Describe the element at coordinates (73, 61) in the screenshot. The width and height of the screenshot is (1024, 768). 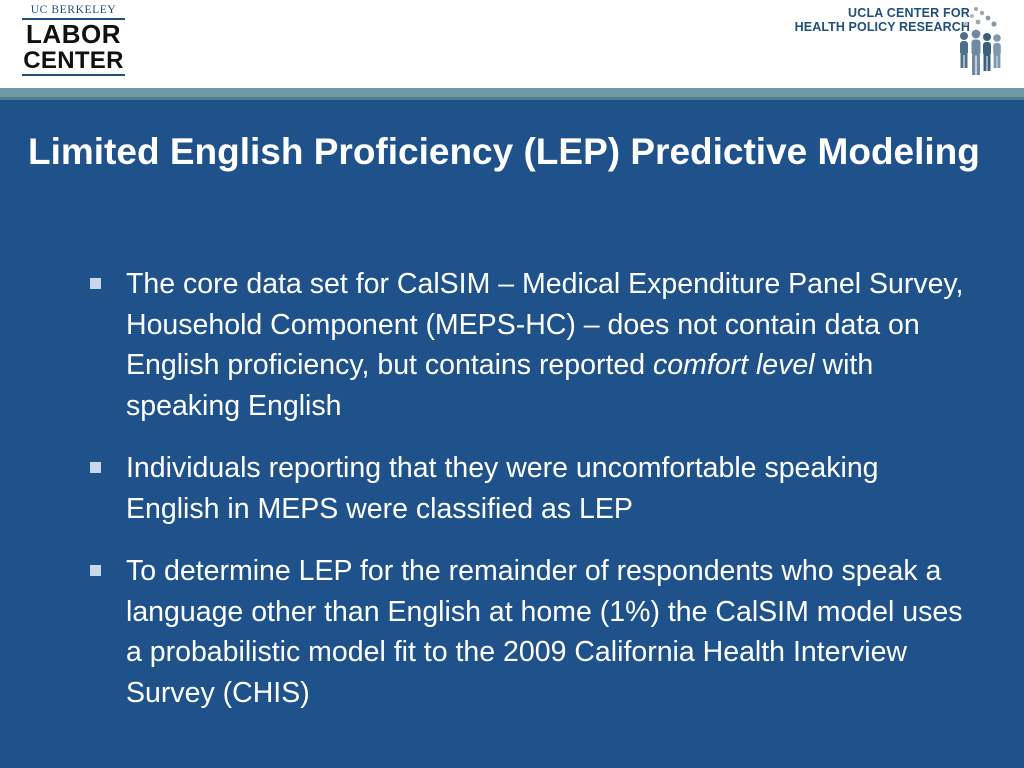
I see `logo-line2: CENTER` at that location.